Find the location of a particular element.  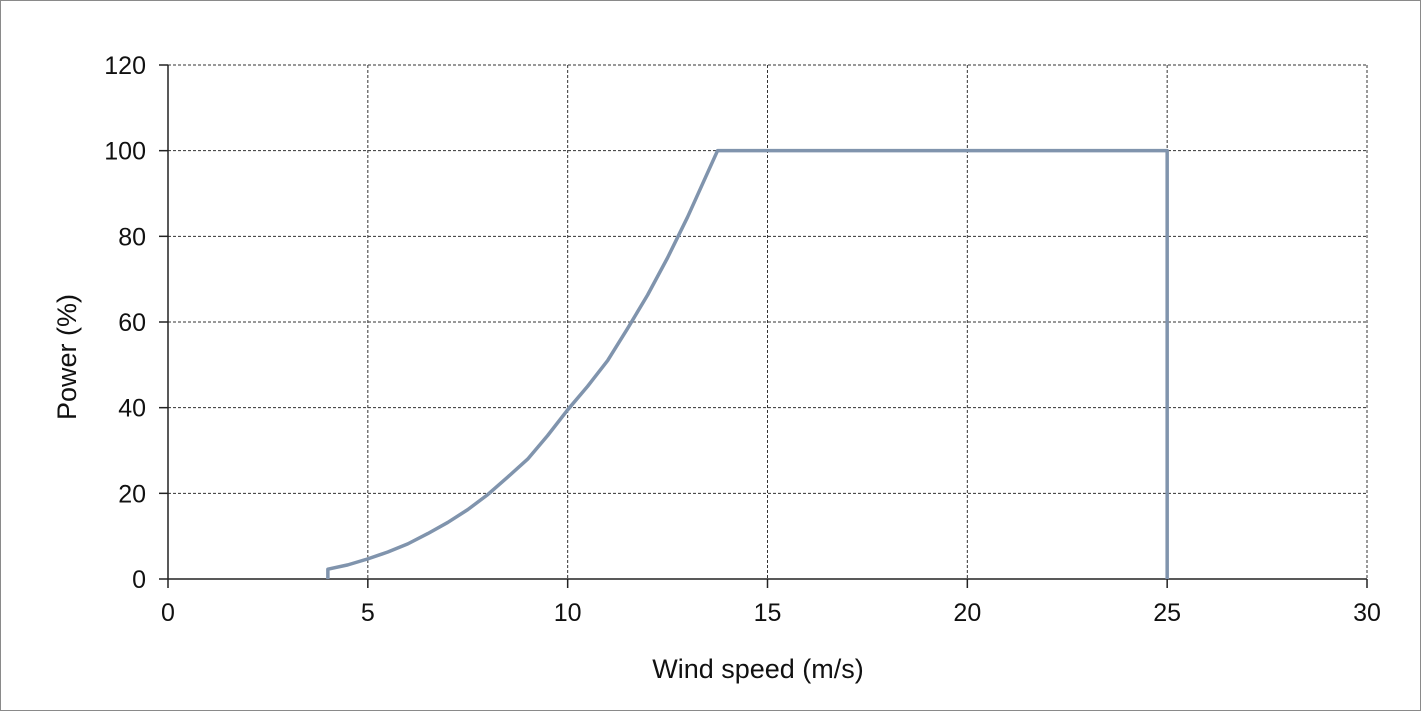

y-tick-label: 60 is located at coordinates (132, 323).